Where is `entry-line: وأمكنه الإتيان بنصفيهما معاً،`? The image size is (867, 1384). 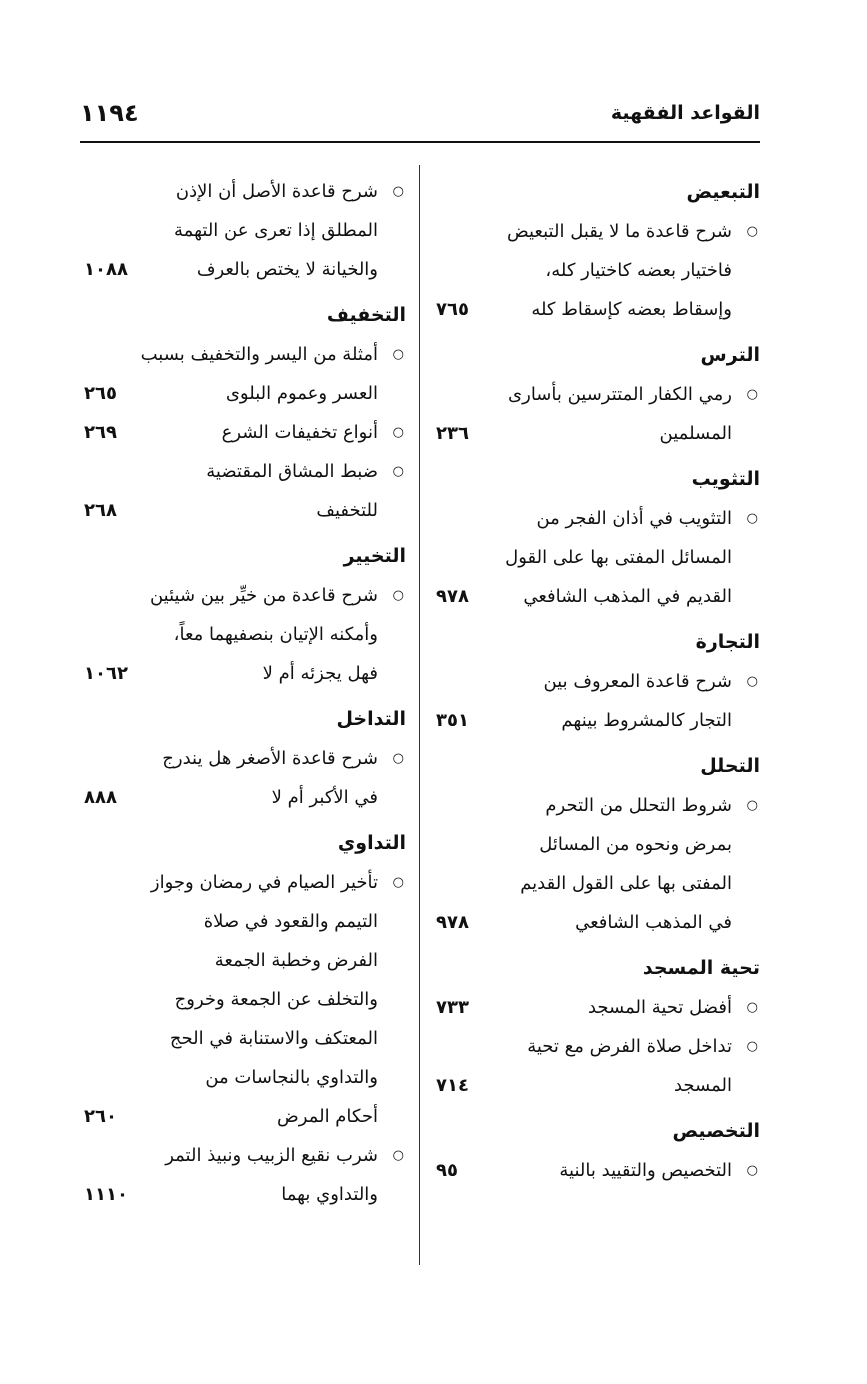
entry-line: وأمكنه الإتيان بنصفيهما معاً، is located at coordinates (242, 634).